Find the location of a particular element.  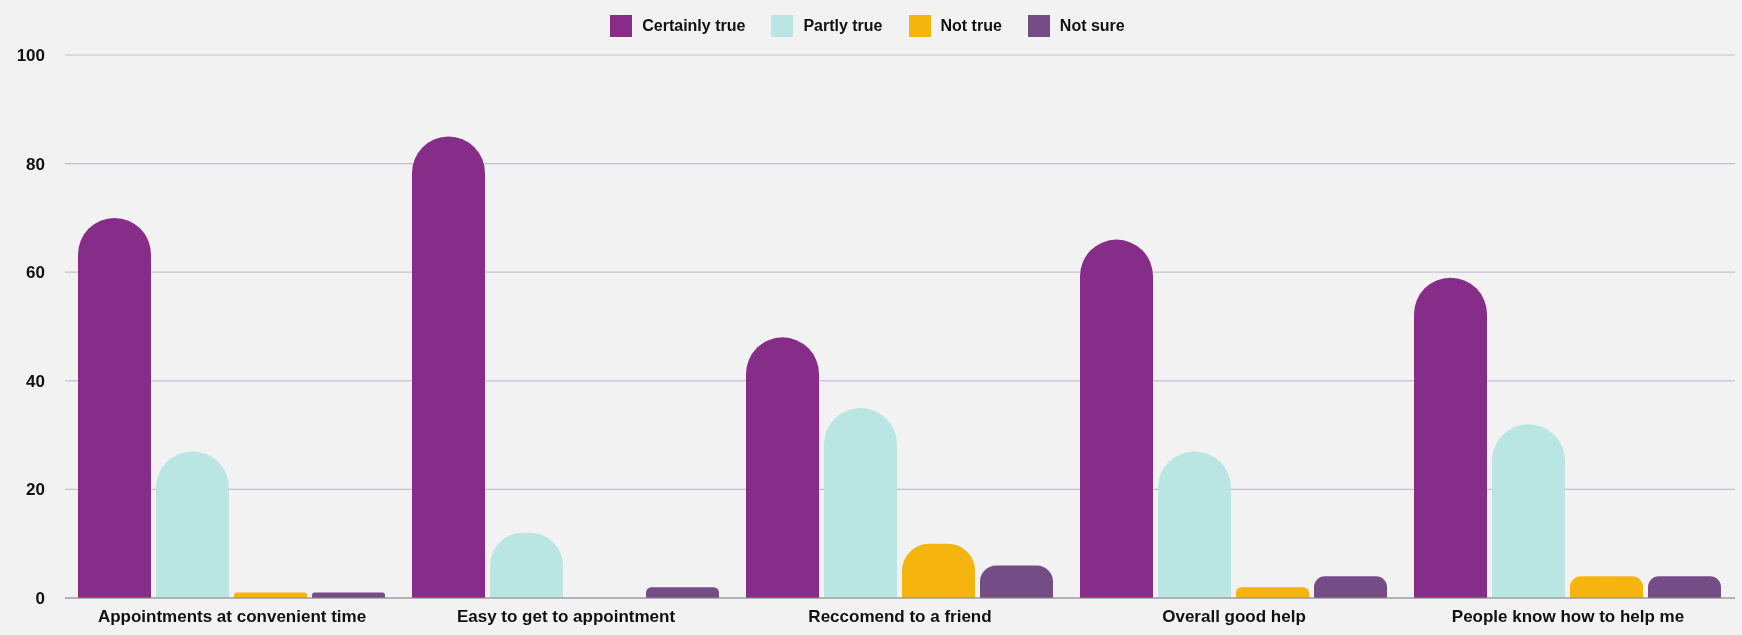

y-tick-label: 20 is located at coordinates (35, 490).